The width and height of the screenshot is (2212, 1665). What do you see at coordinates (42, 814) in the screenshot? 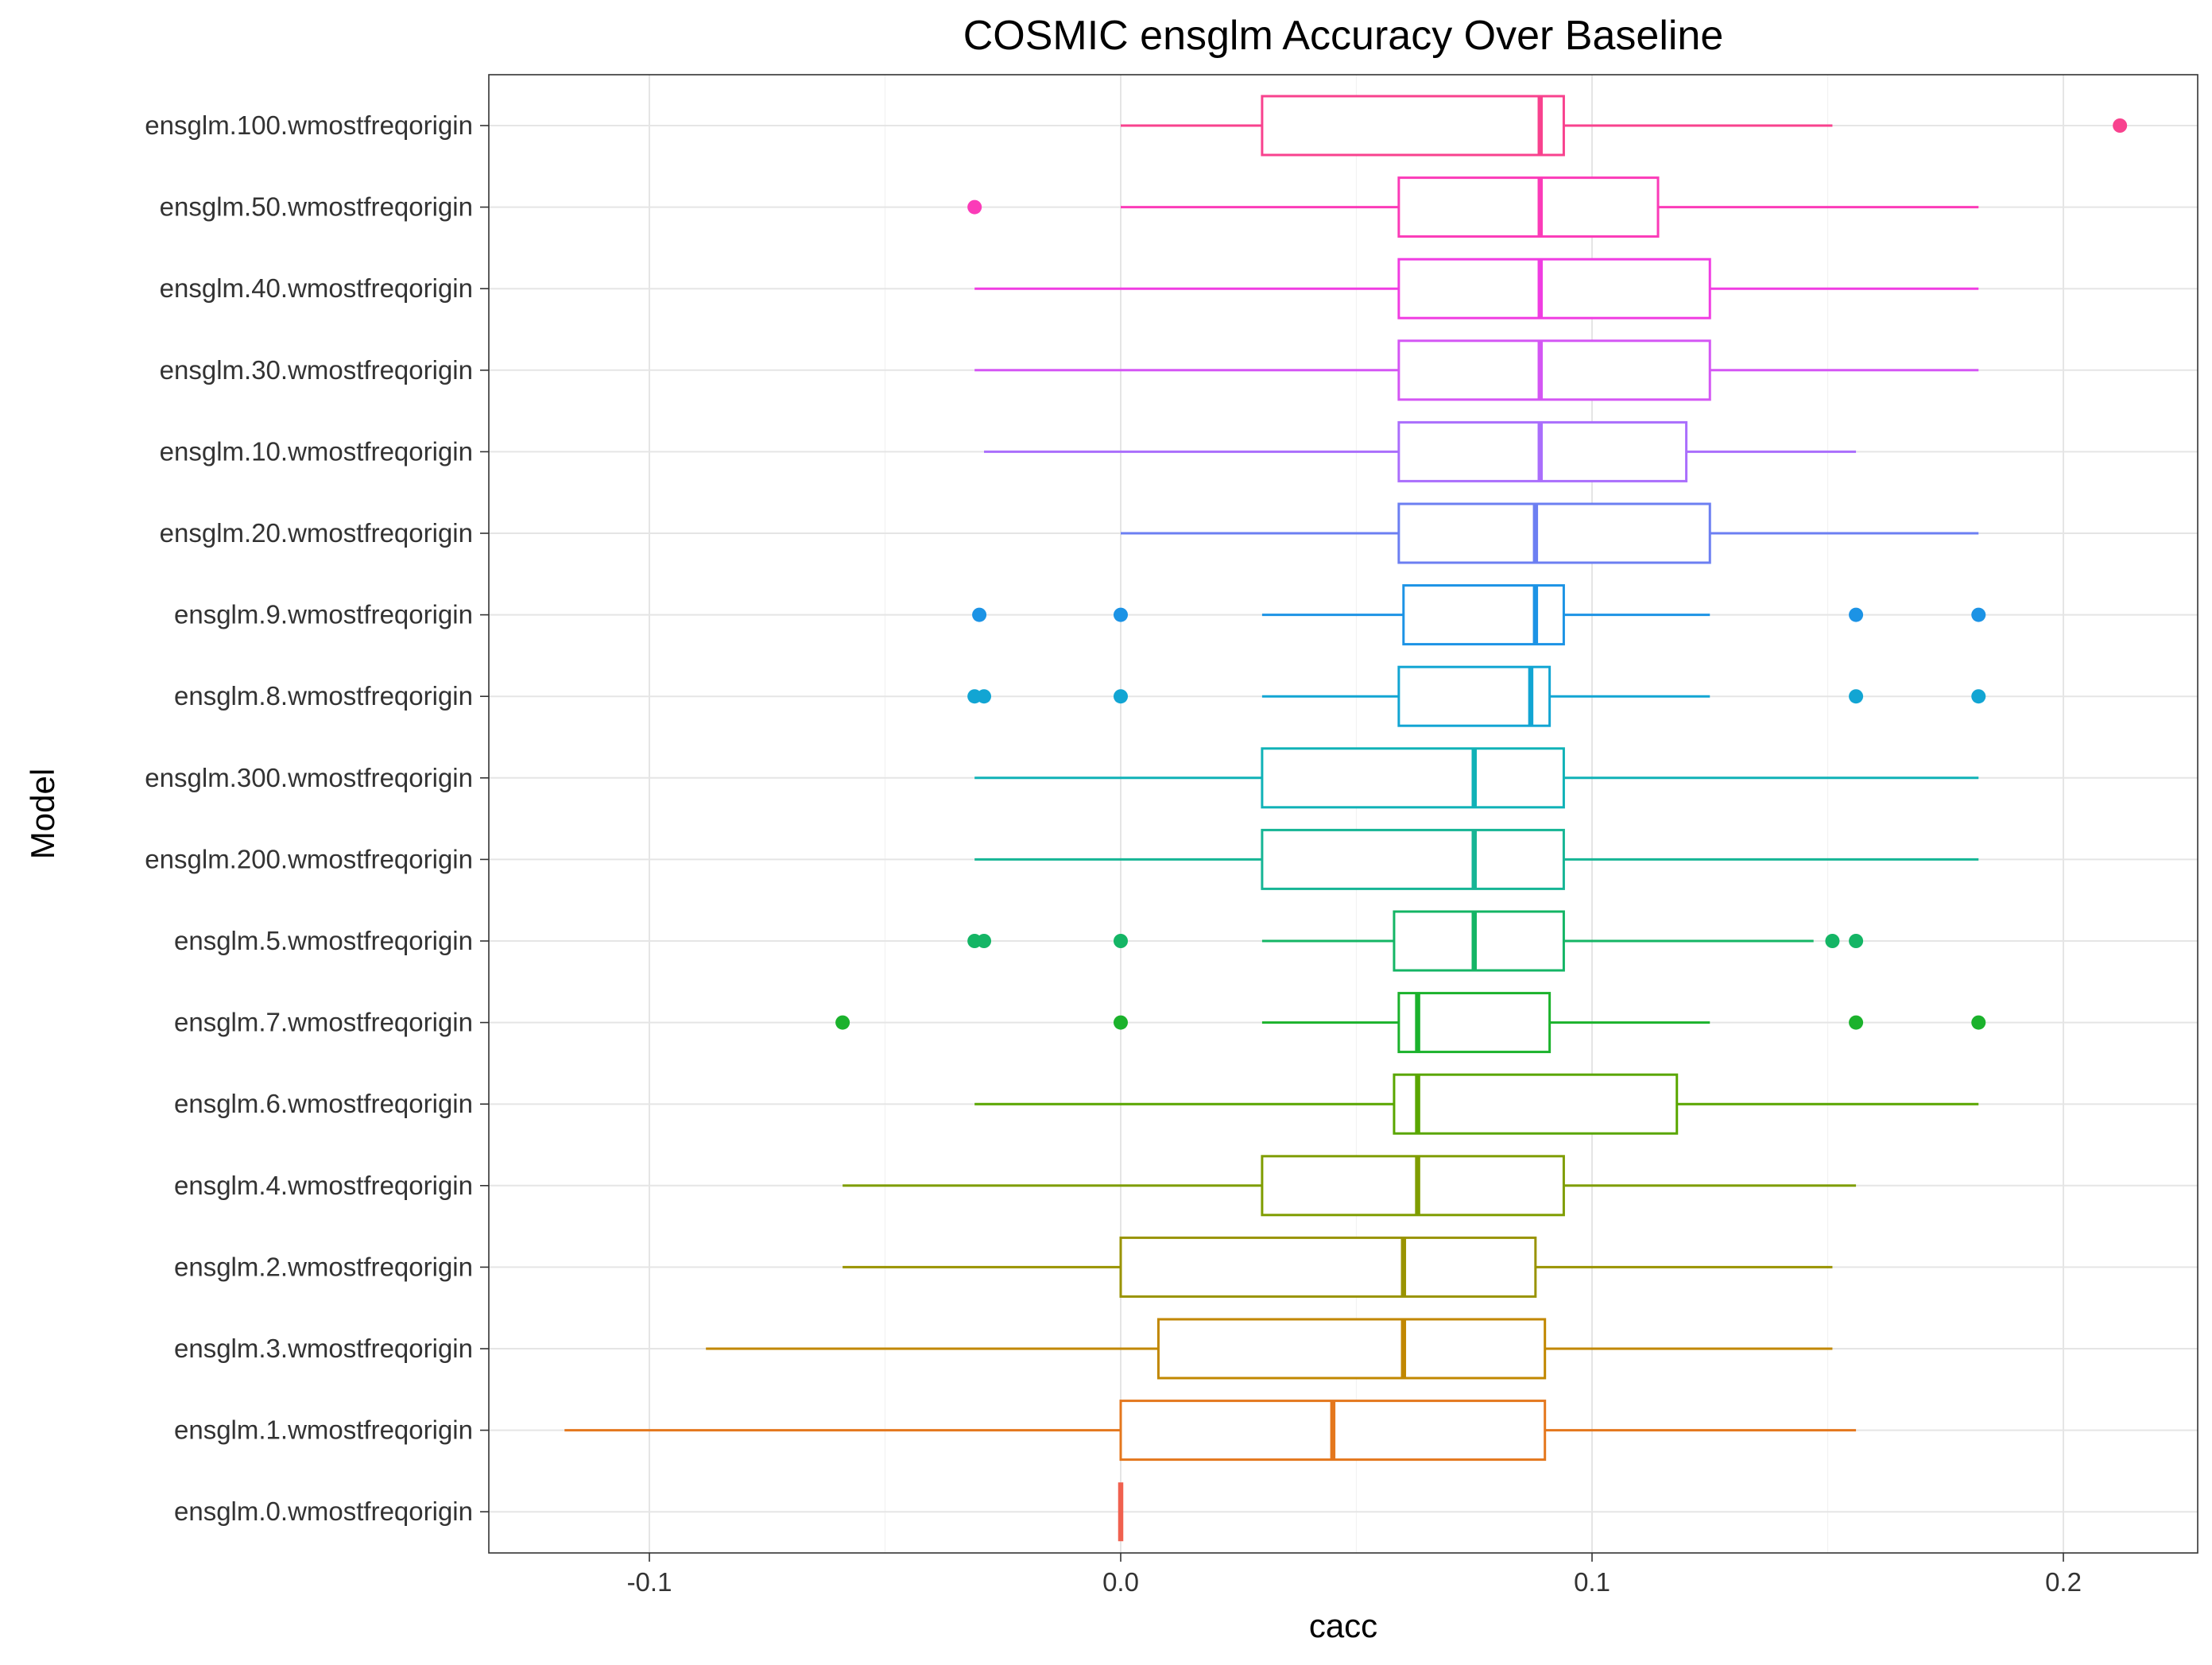
I see `y-axis-title: Model` at bounding box center [42, 814].